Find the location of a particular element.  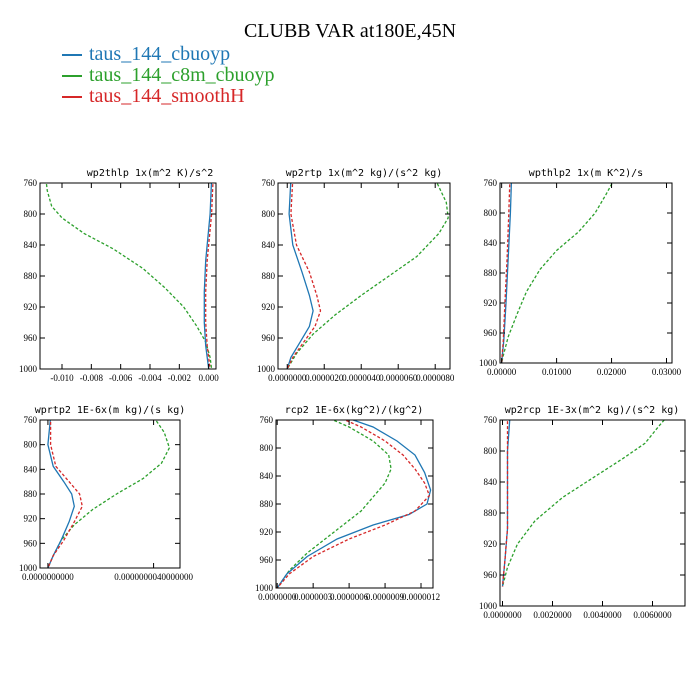

x-tick-label: 0.0000006 is located at coordinates (349, 597).